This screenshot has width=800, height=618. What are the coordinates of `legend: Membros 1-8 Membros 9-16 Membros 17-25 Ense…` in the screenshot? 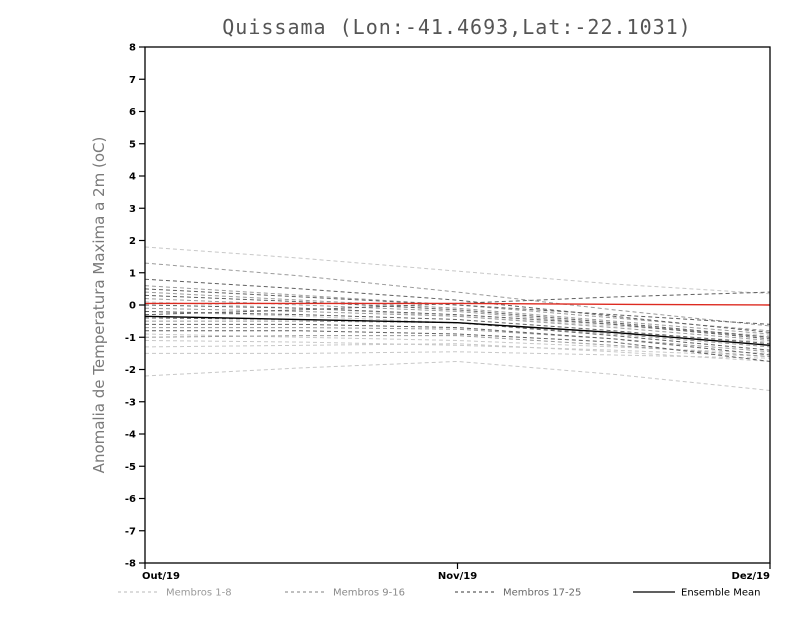 It's located at (439, 593).